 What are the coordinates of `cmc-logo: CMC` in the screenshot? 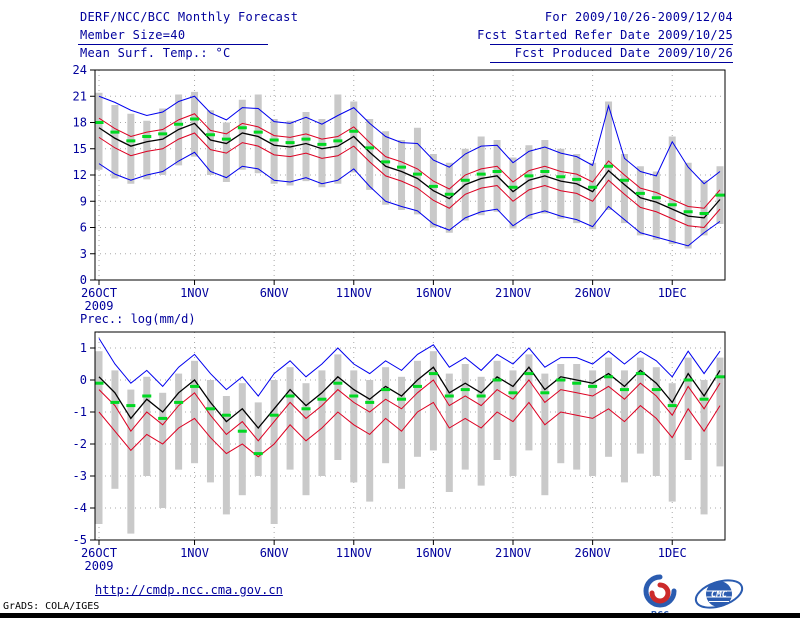 It's located at (719, 594).